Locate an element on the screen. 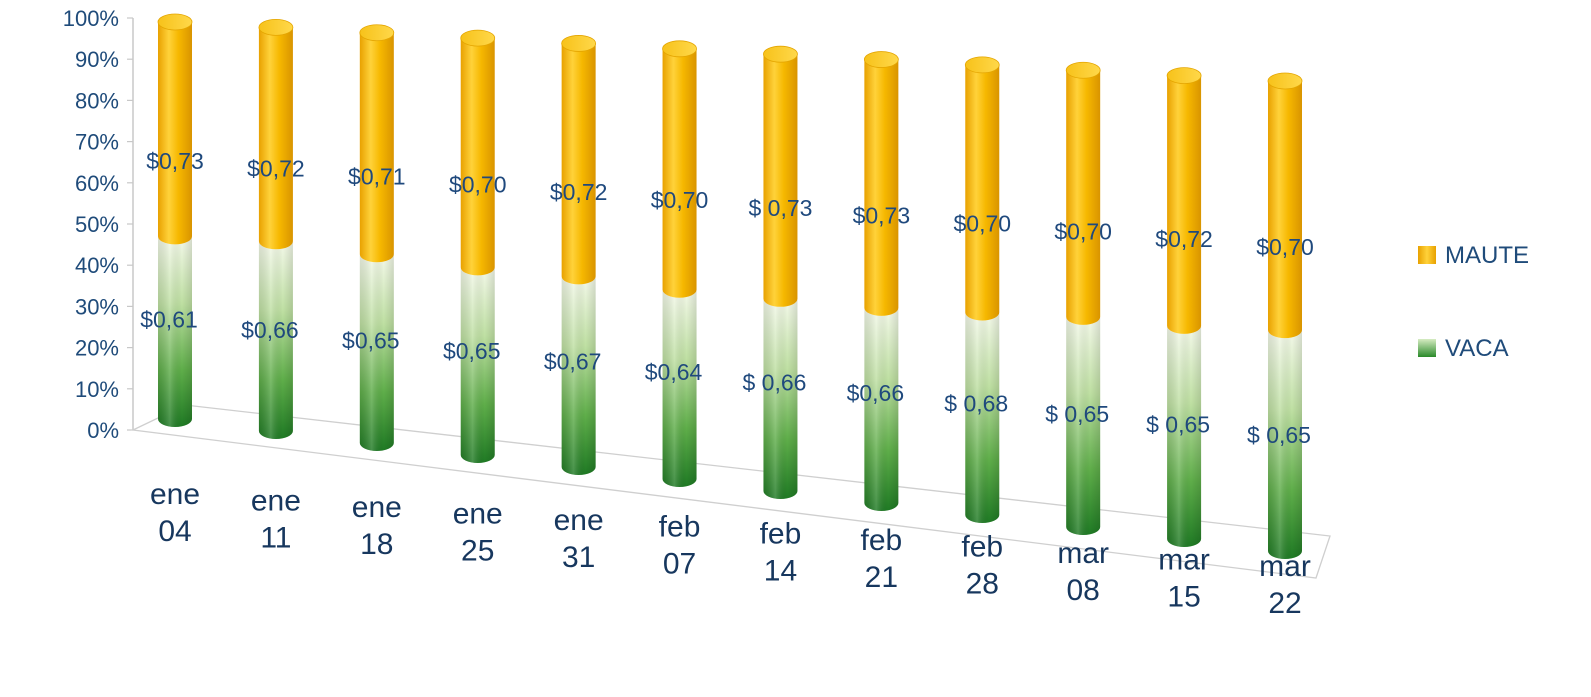 This screenshot has height=697, width=1591. y-tick-label: 40% is located at coordinates (97, 265).